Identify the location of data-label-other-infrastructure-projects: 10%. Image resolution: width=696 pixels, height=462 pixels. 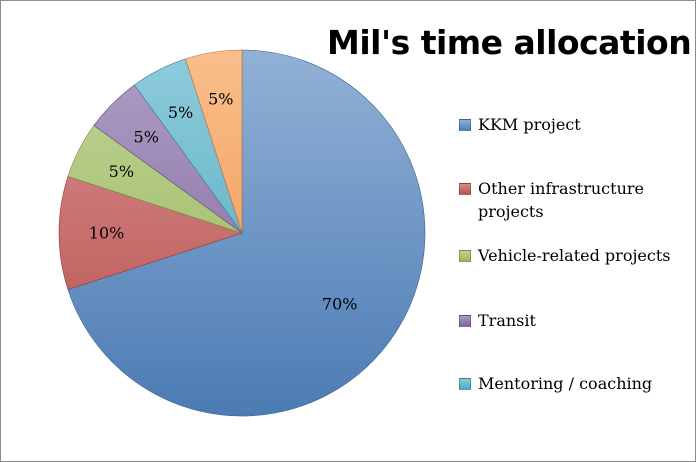
(107, 233).